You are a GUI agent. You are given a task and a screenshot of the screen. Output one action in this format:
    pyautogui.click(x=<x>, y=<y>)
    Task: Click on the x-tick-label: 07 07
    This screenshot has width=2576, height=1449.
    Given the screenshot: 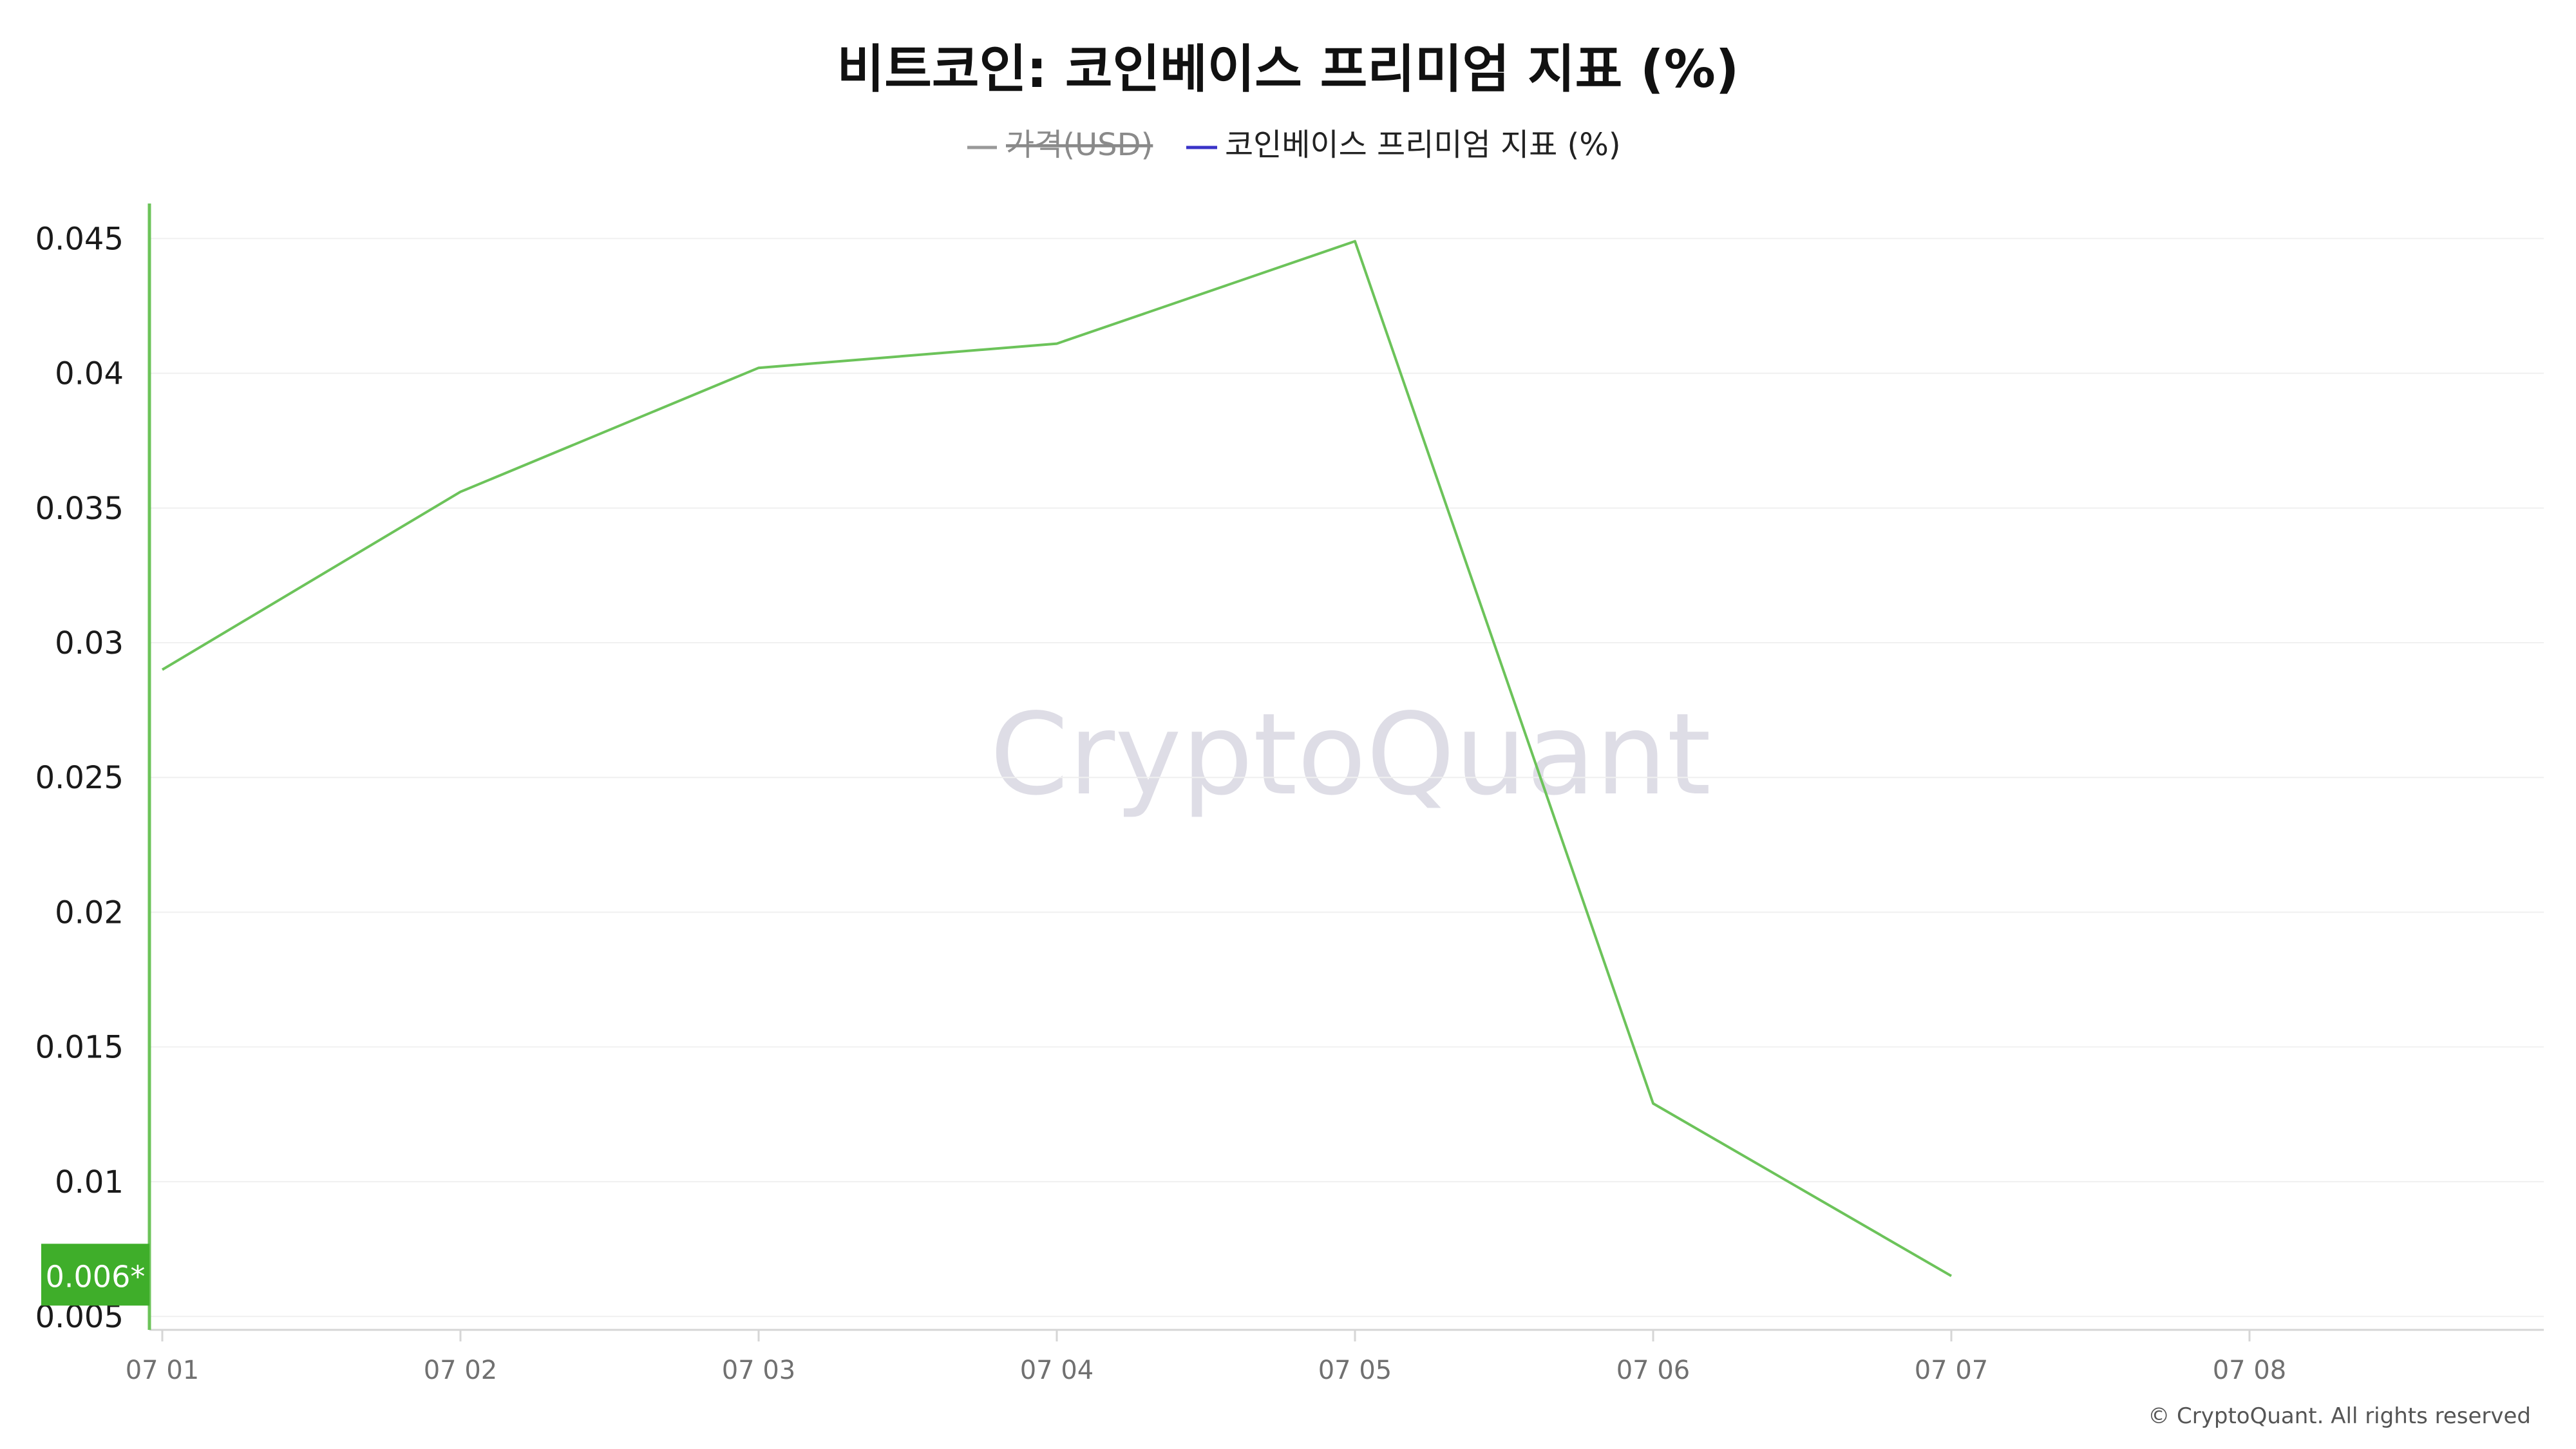 What is the action you would take?
    pyautogui.click(x=1952, y=1370)
    